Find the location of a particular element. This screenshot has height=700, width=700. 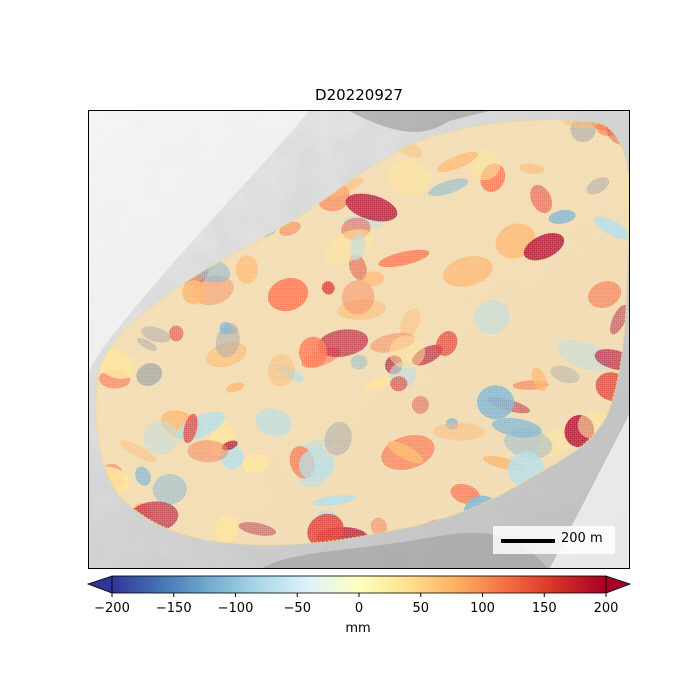

scale-bar: 200 m is located at coordinates (554, 540).